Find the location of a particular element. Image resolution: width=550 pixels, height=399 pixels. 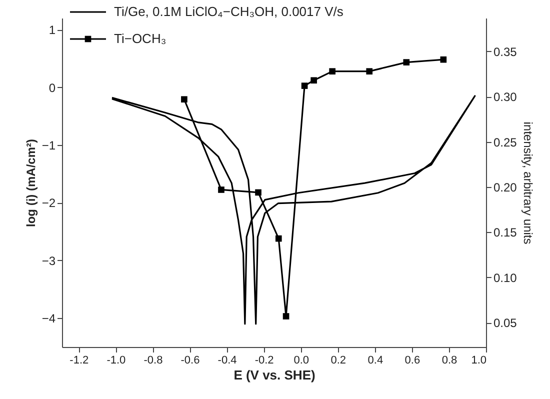

x-axis-title: E (V vs. SHE) is located at coordinates (275, 375).